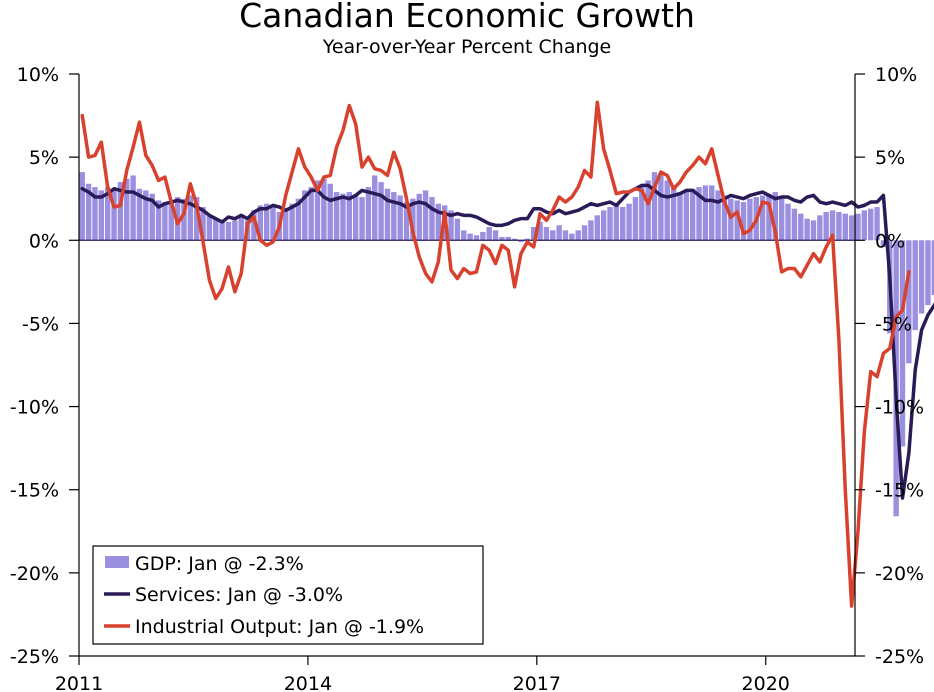 The width and height of the screenshot is (934, 692). I want to click on y-tick-label-right: -25%, so click(899, 657).